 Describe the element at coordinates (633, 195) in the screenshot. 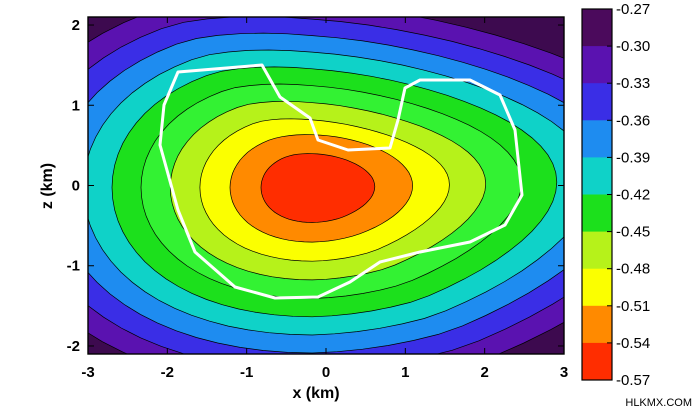

I see `colorbar-label: -0.42` at that location.